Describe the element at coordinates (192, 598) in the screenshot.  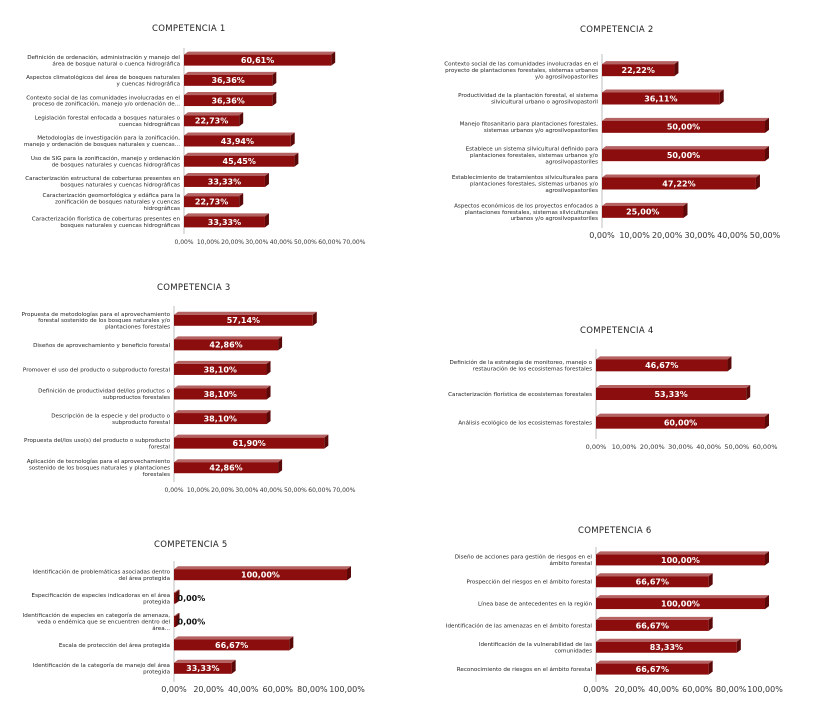
I see `data-label: 0,00%` at that location.